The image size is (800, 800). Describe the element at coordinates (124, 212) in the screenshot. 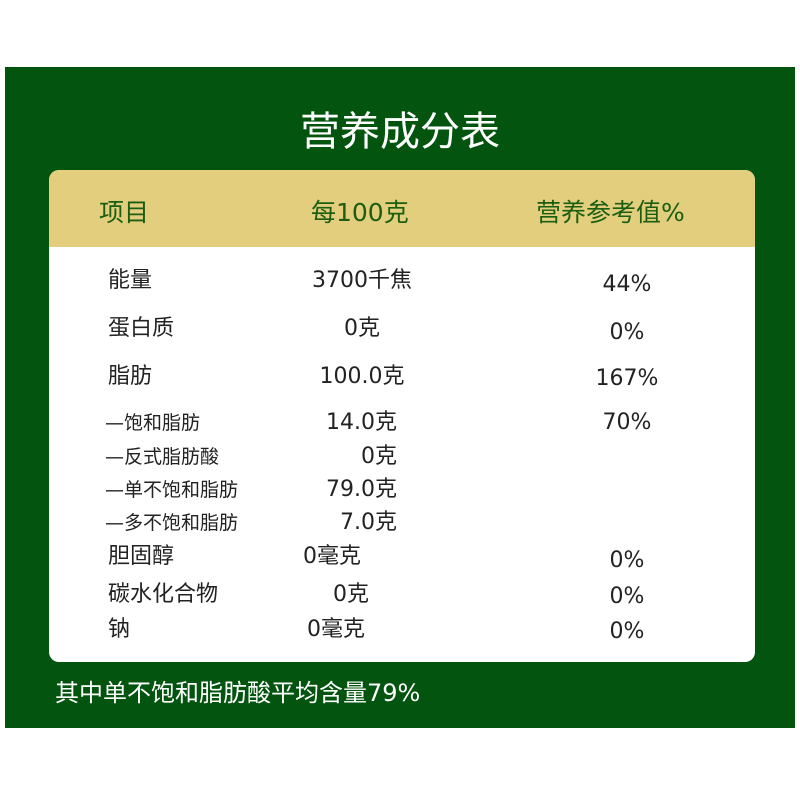

I see `header-item: 项目` at that location.